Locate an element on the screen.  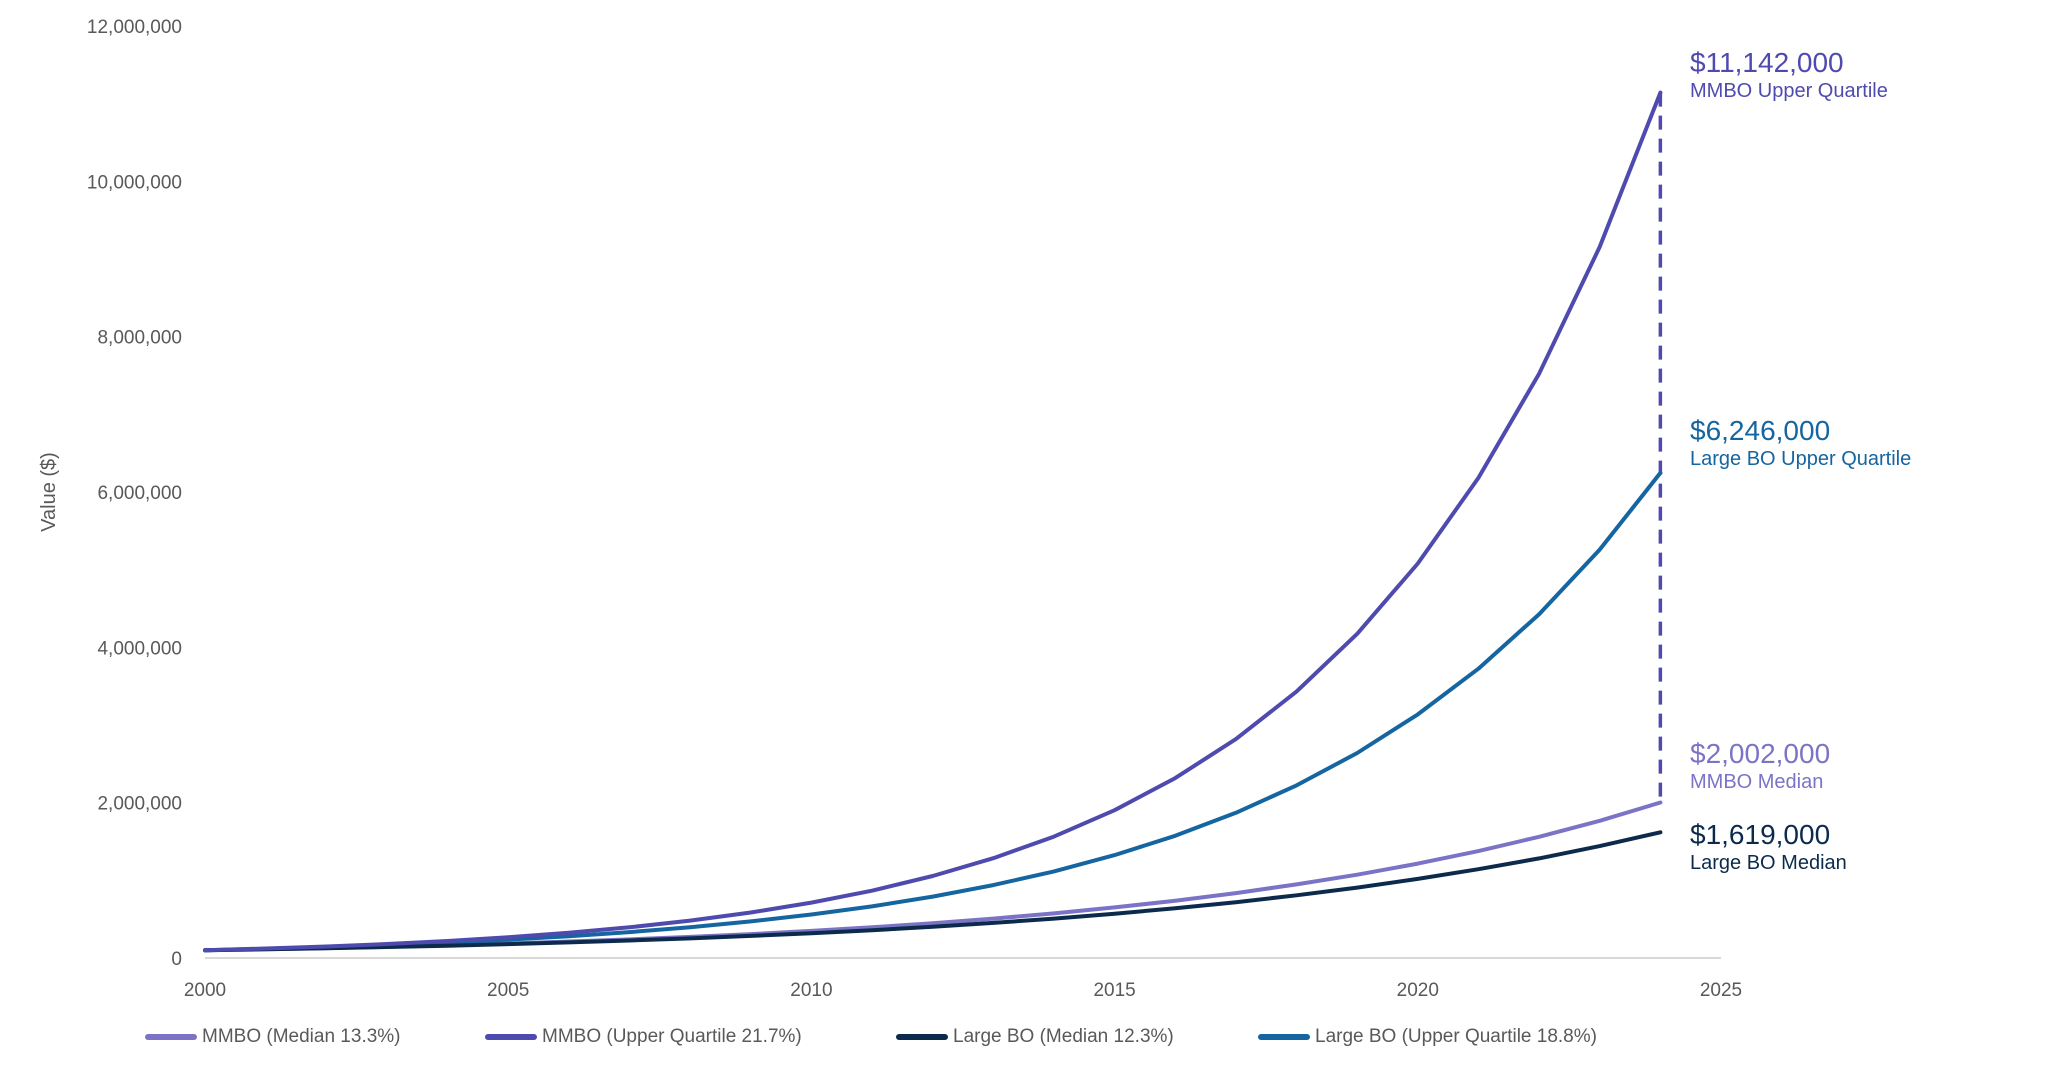
y-tick-label: 4,000,000 is located at coordinates (139, 648).